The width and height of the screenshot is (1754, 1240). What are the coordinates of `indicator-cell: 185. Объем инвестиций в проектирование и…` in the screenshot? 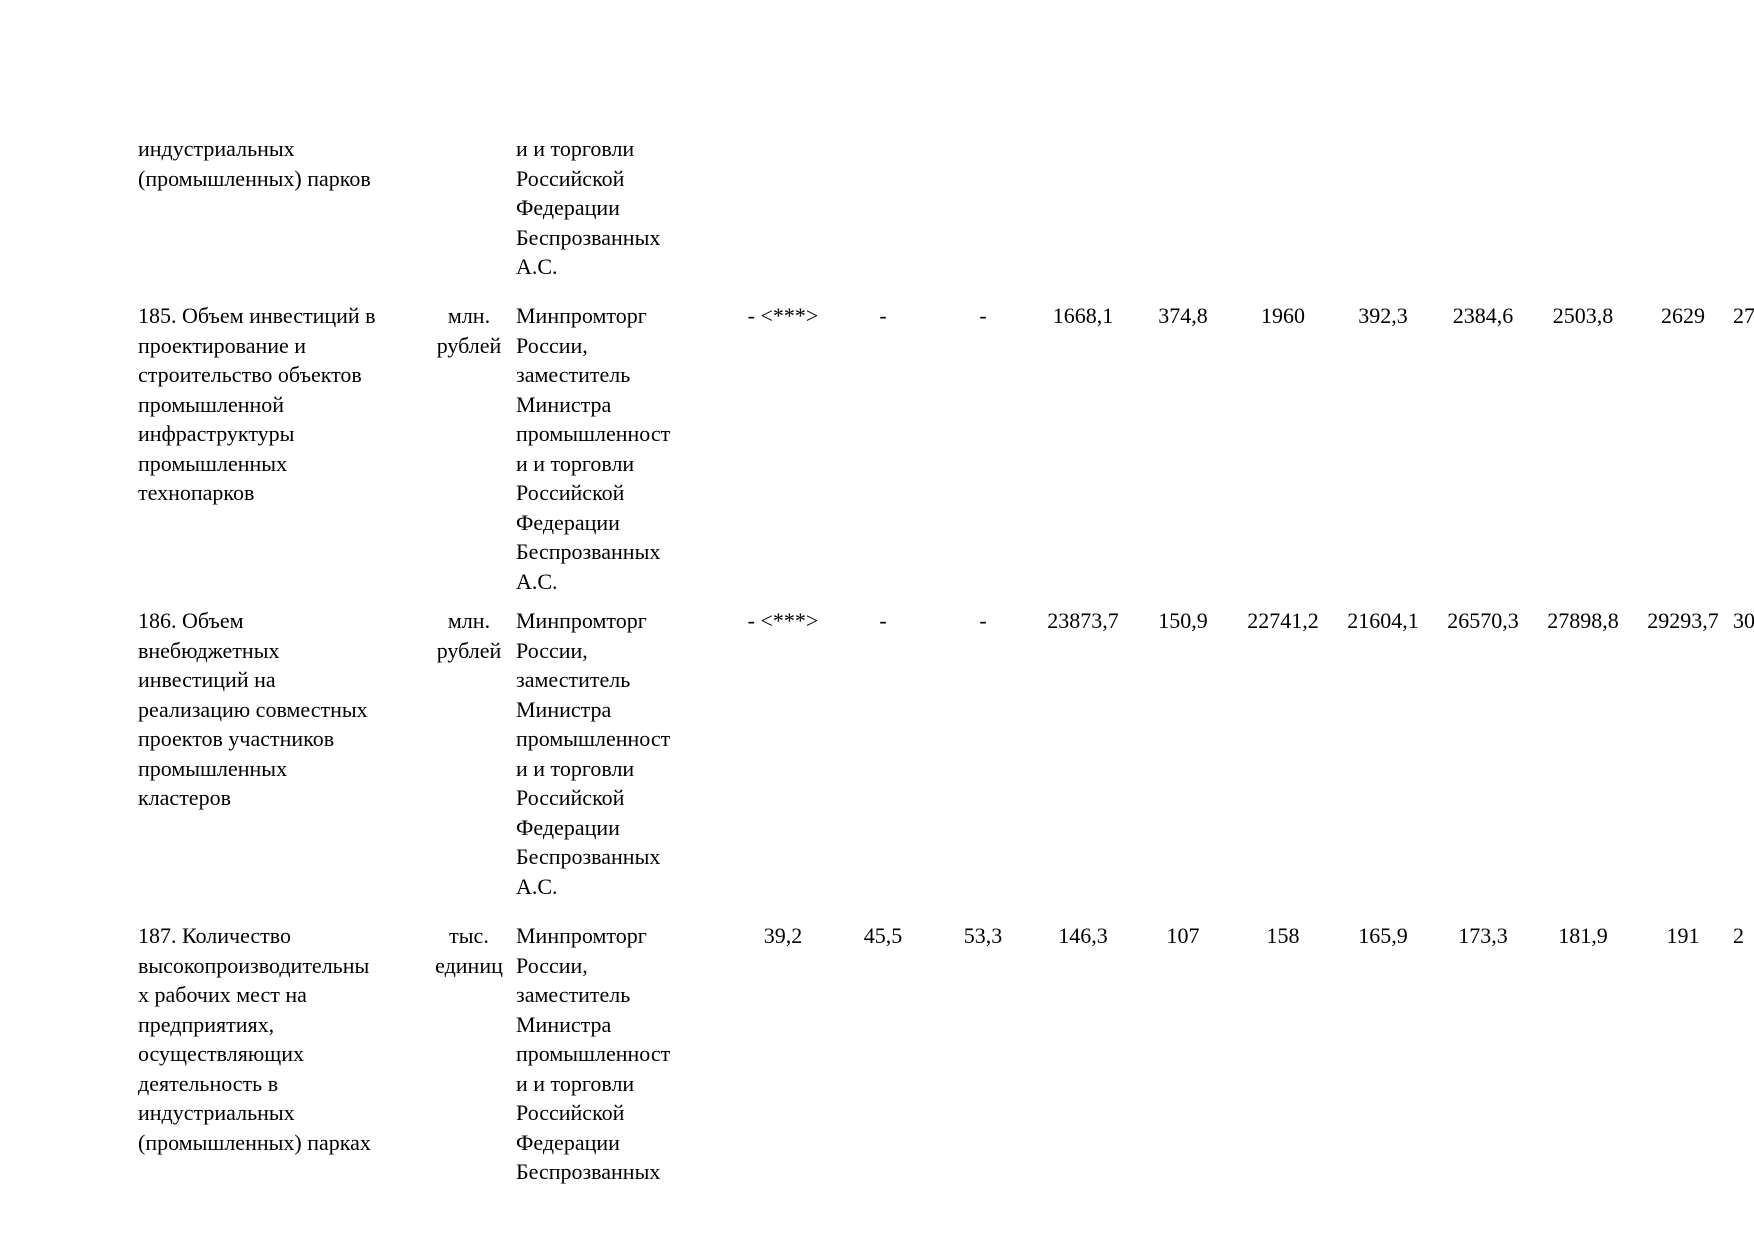 It's located at (257, 404).